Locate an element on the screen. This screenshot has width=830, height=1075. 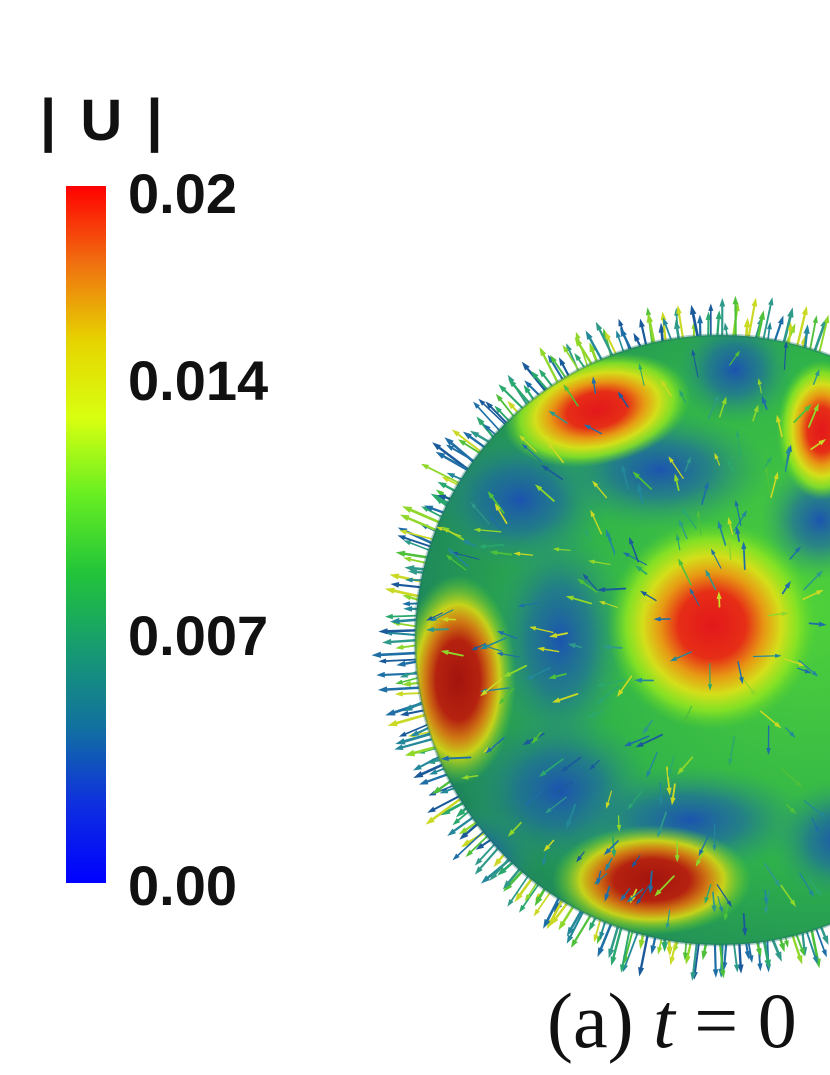
colorbar-title: | U | is located at coordinates (103, 120).